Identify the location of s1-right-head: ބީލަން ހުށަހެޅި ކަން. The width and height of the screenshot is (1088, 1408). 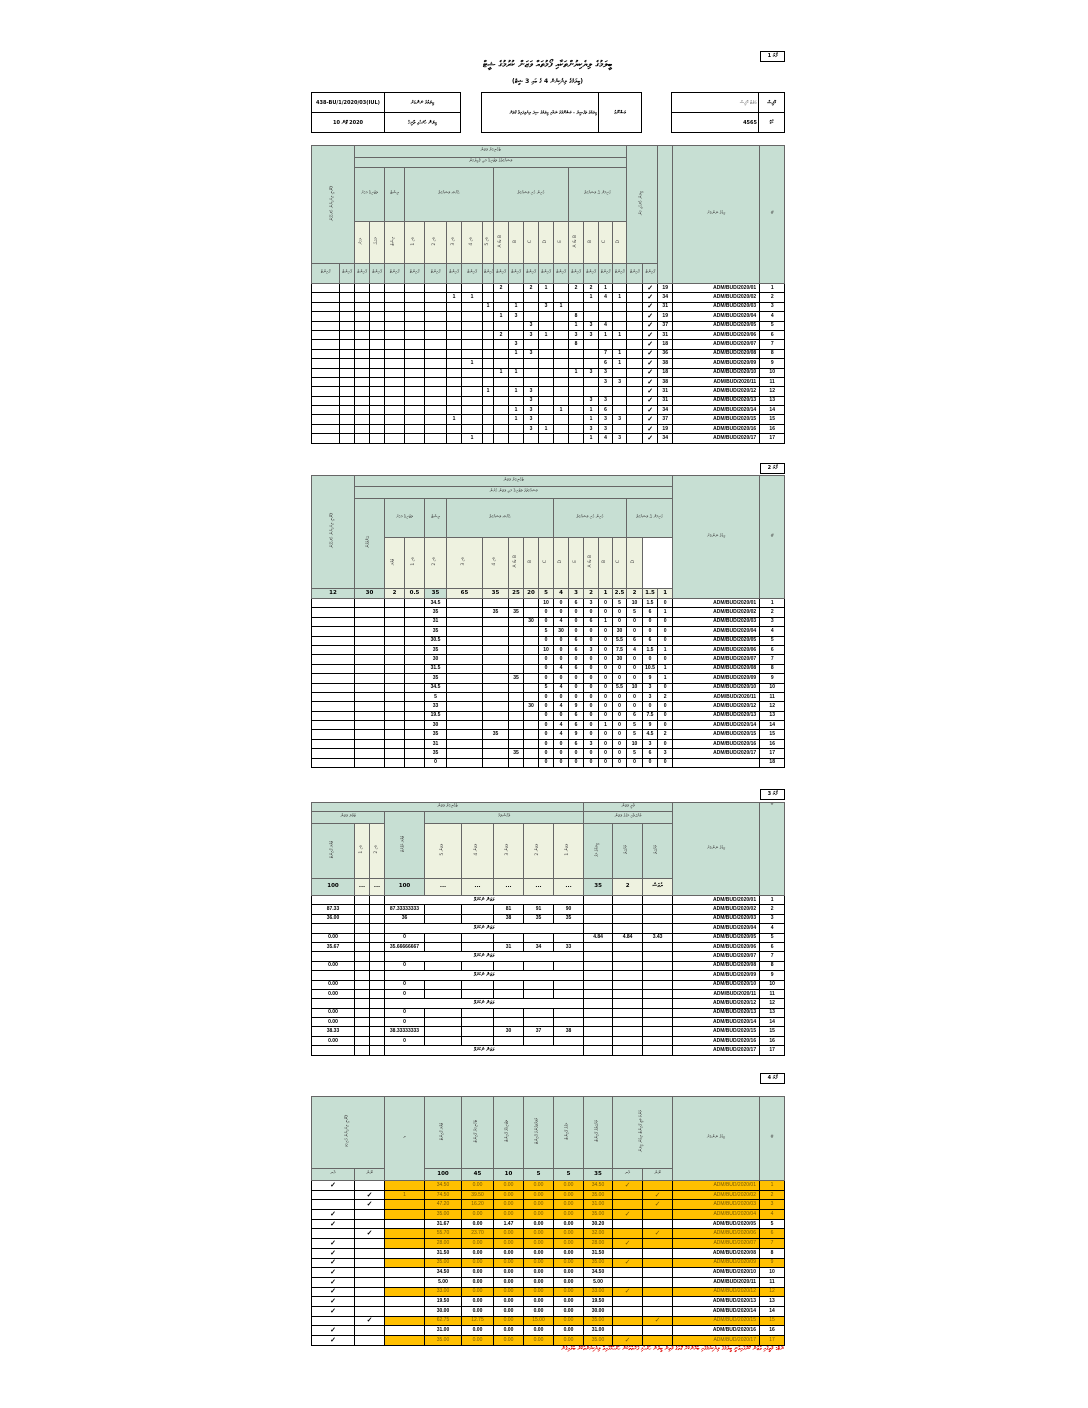
(642, 204).